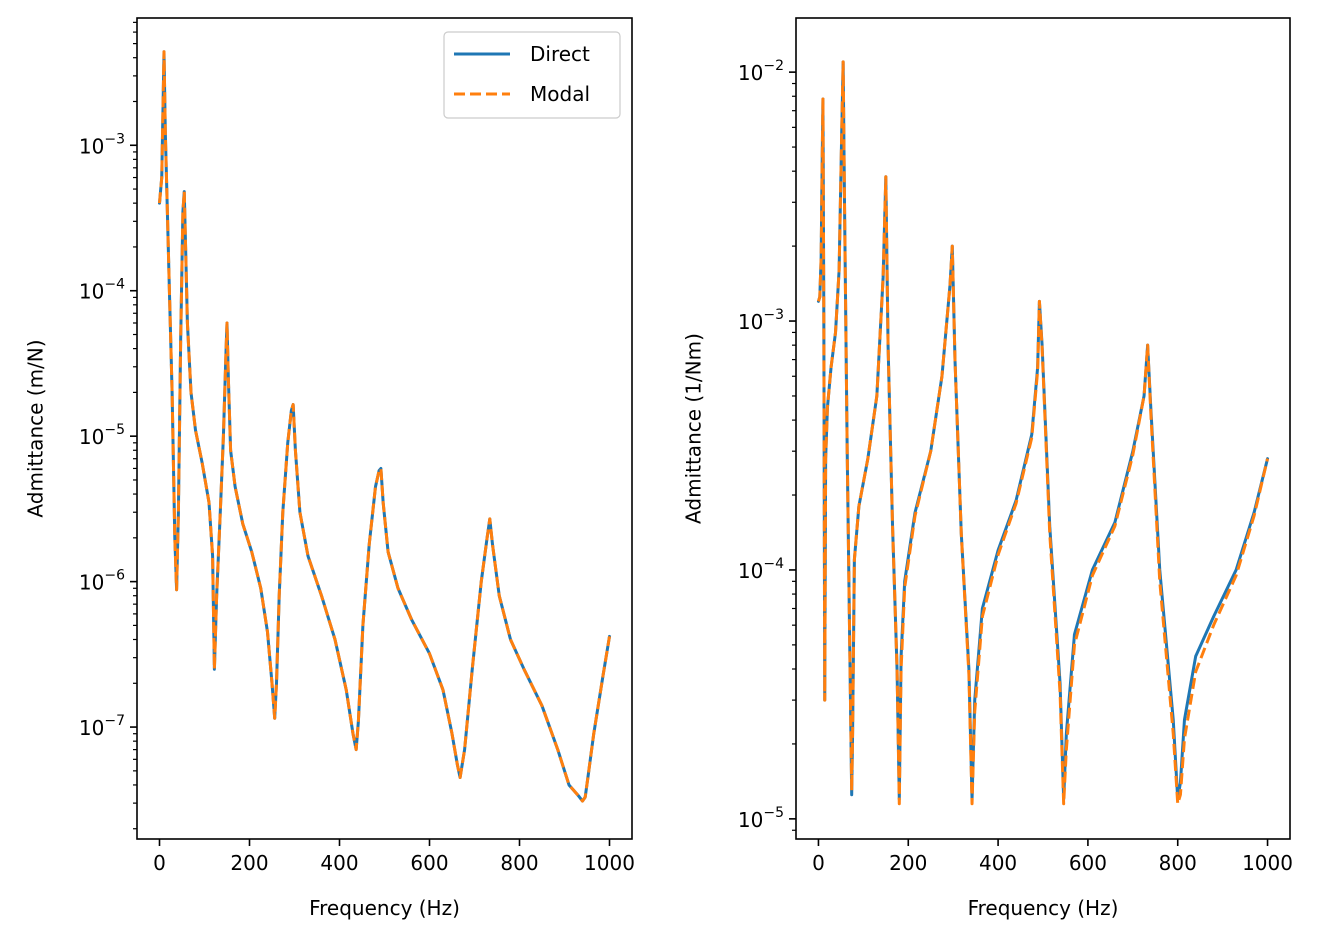 The image size is (1321, 940). What do you see at coordinates (694, 428) in the screenshot?
I see `y-axis-label: Admittance (1/Nm)` at bounding box center [694, 428].